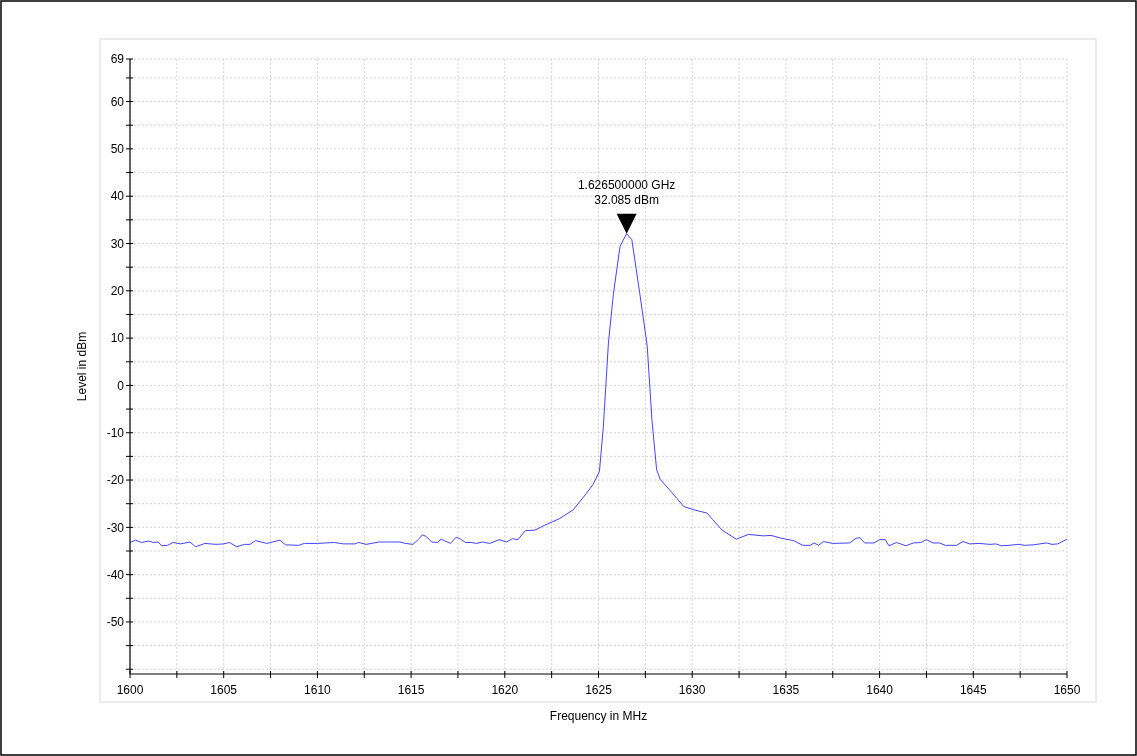  Describe the element at coordinates (1067, 690) in the screenshot. I see `x-tick-label: 1650` at that location.